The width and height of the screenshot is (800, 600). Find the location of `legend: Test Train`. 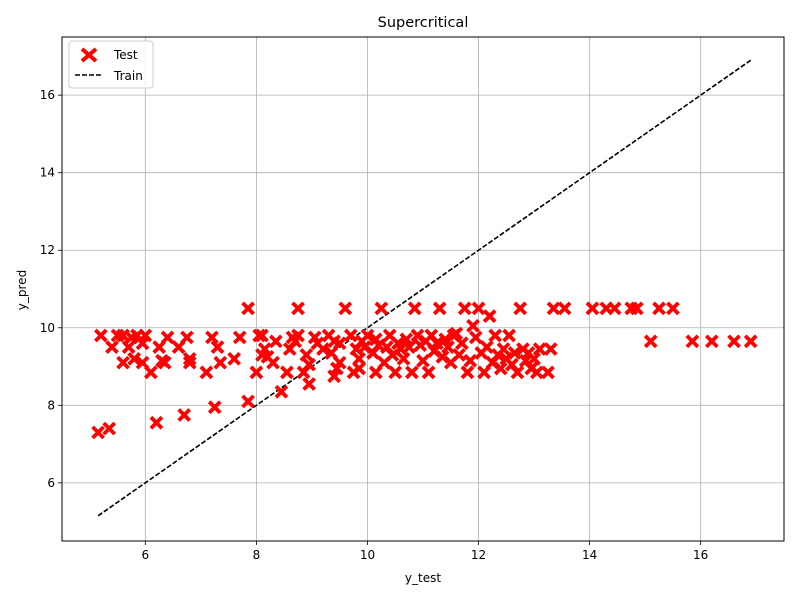

legend: Test Train is located at coordinates (111, 64).